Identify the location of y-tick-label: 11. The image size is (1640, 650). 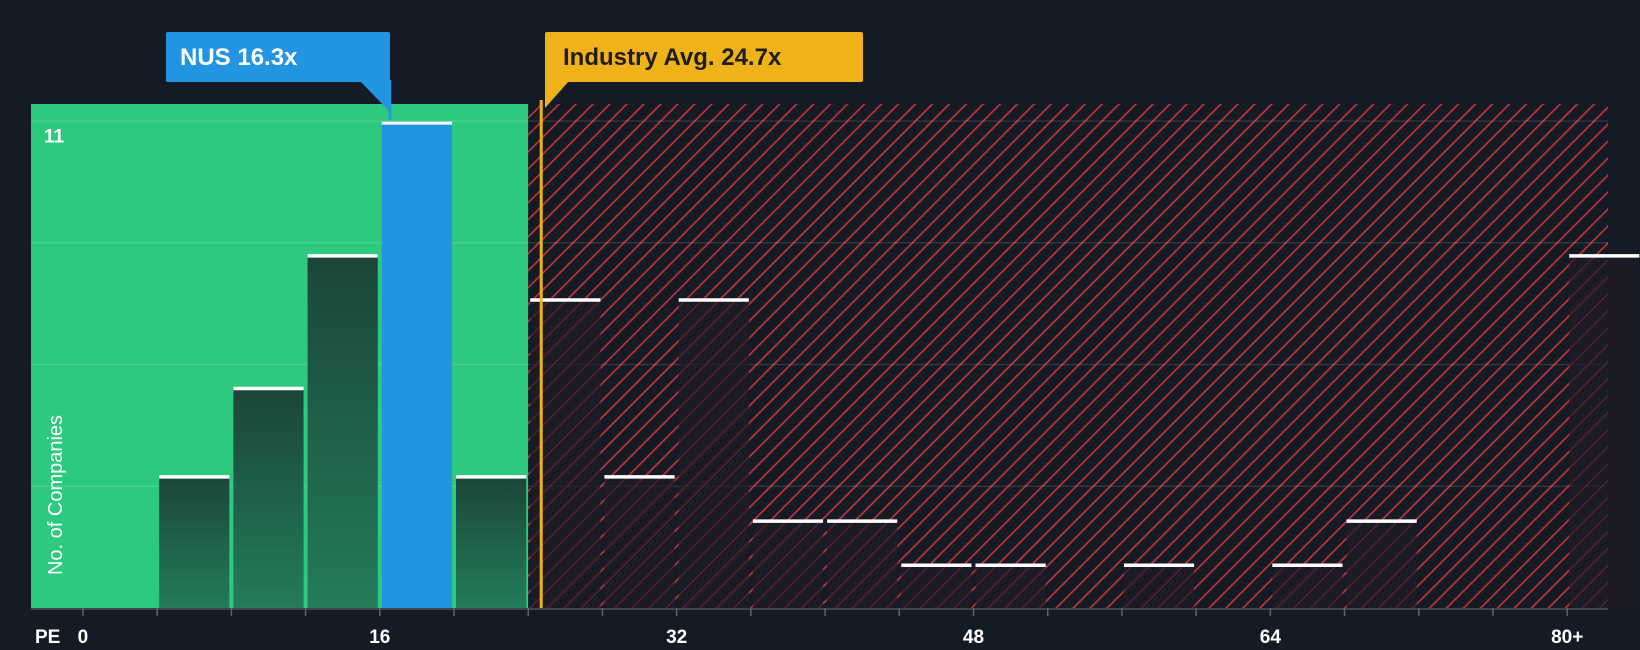
(54, 137).